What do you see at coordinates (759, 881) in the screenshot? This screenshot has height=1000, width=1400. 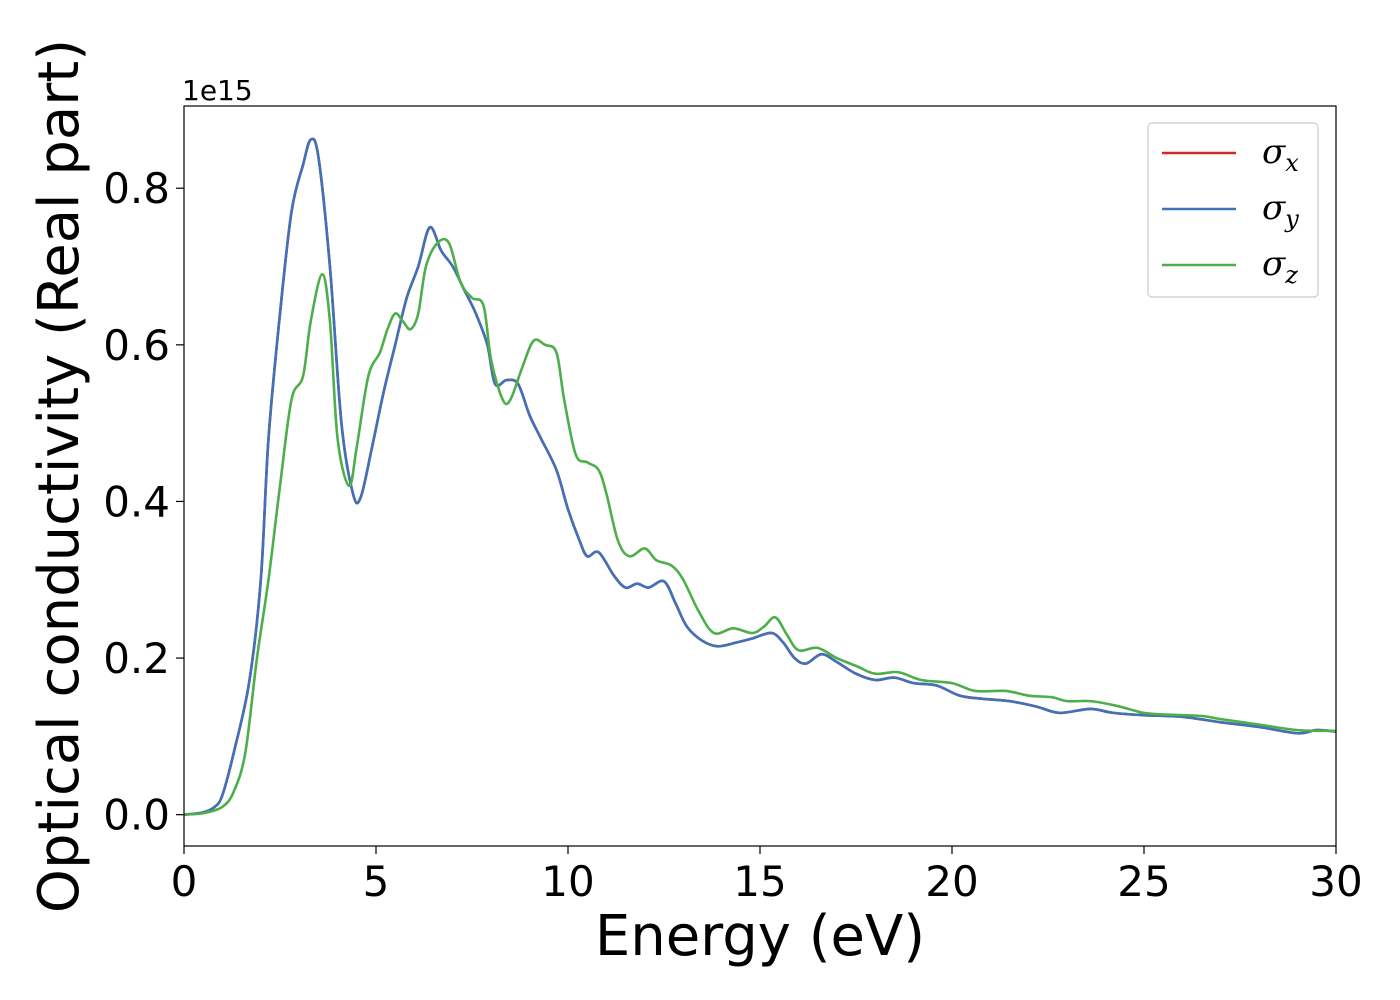 I see `x-tick-label: 15` at bounding box center [759, 881].